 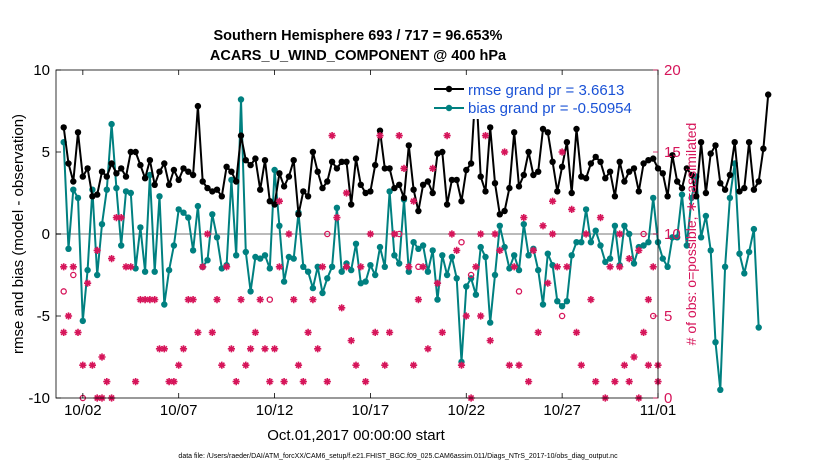 I want to click on x-tick-label: 10/07, so click(x=179, y=410).